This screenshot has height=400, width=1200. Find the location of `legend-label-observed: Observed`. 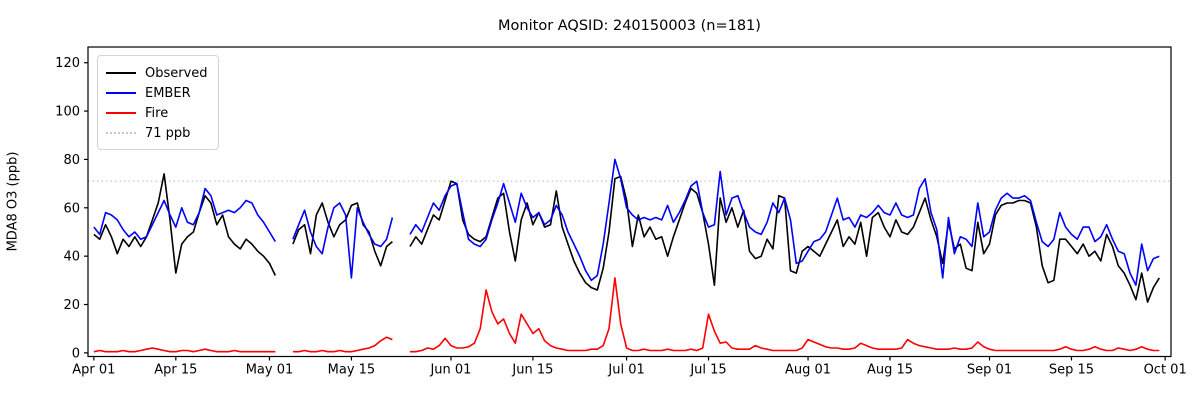

legend-label-observed: Observed is located at coordinates (176, 73).